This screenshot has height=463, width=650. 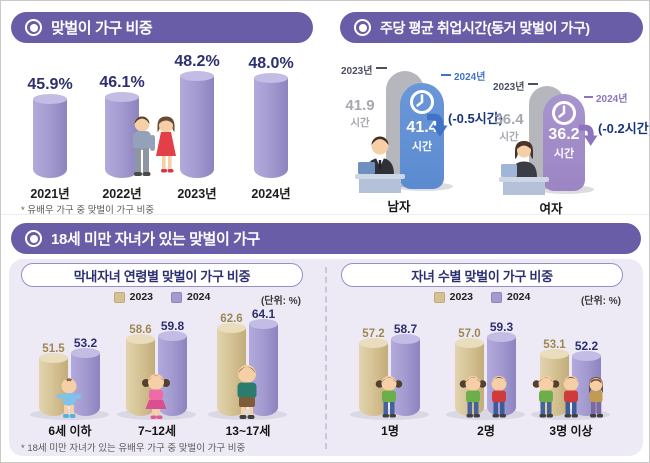 I want to click on men-curr-hours: 41.4 시간, so click(x=422, y=136).